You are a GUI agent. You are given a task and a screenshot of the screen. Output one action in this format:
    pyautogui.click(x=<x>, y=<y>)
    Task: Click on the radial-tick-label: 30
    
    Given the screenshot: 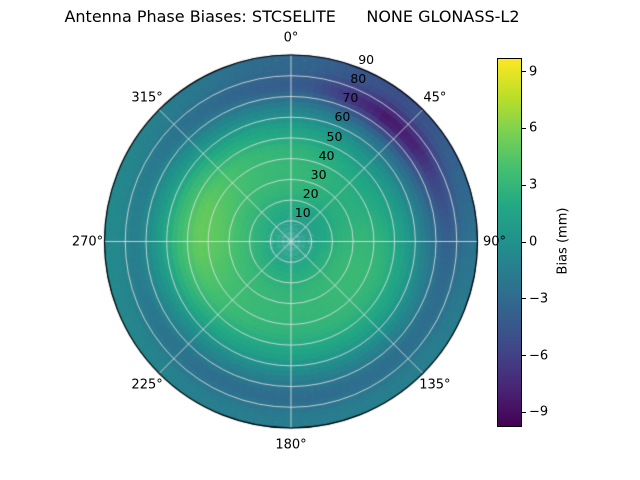 What is the action you would take?
    pyautogui.click(x=318, y=174)
    